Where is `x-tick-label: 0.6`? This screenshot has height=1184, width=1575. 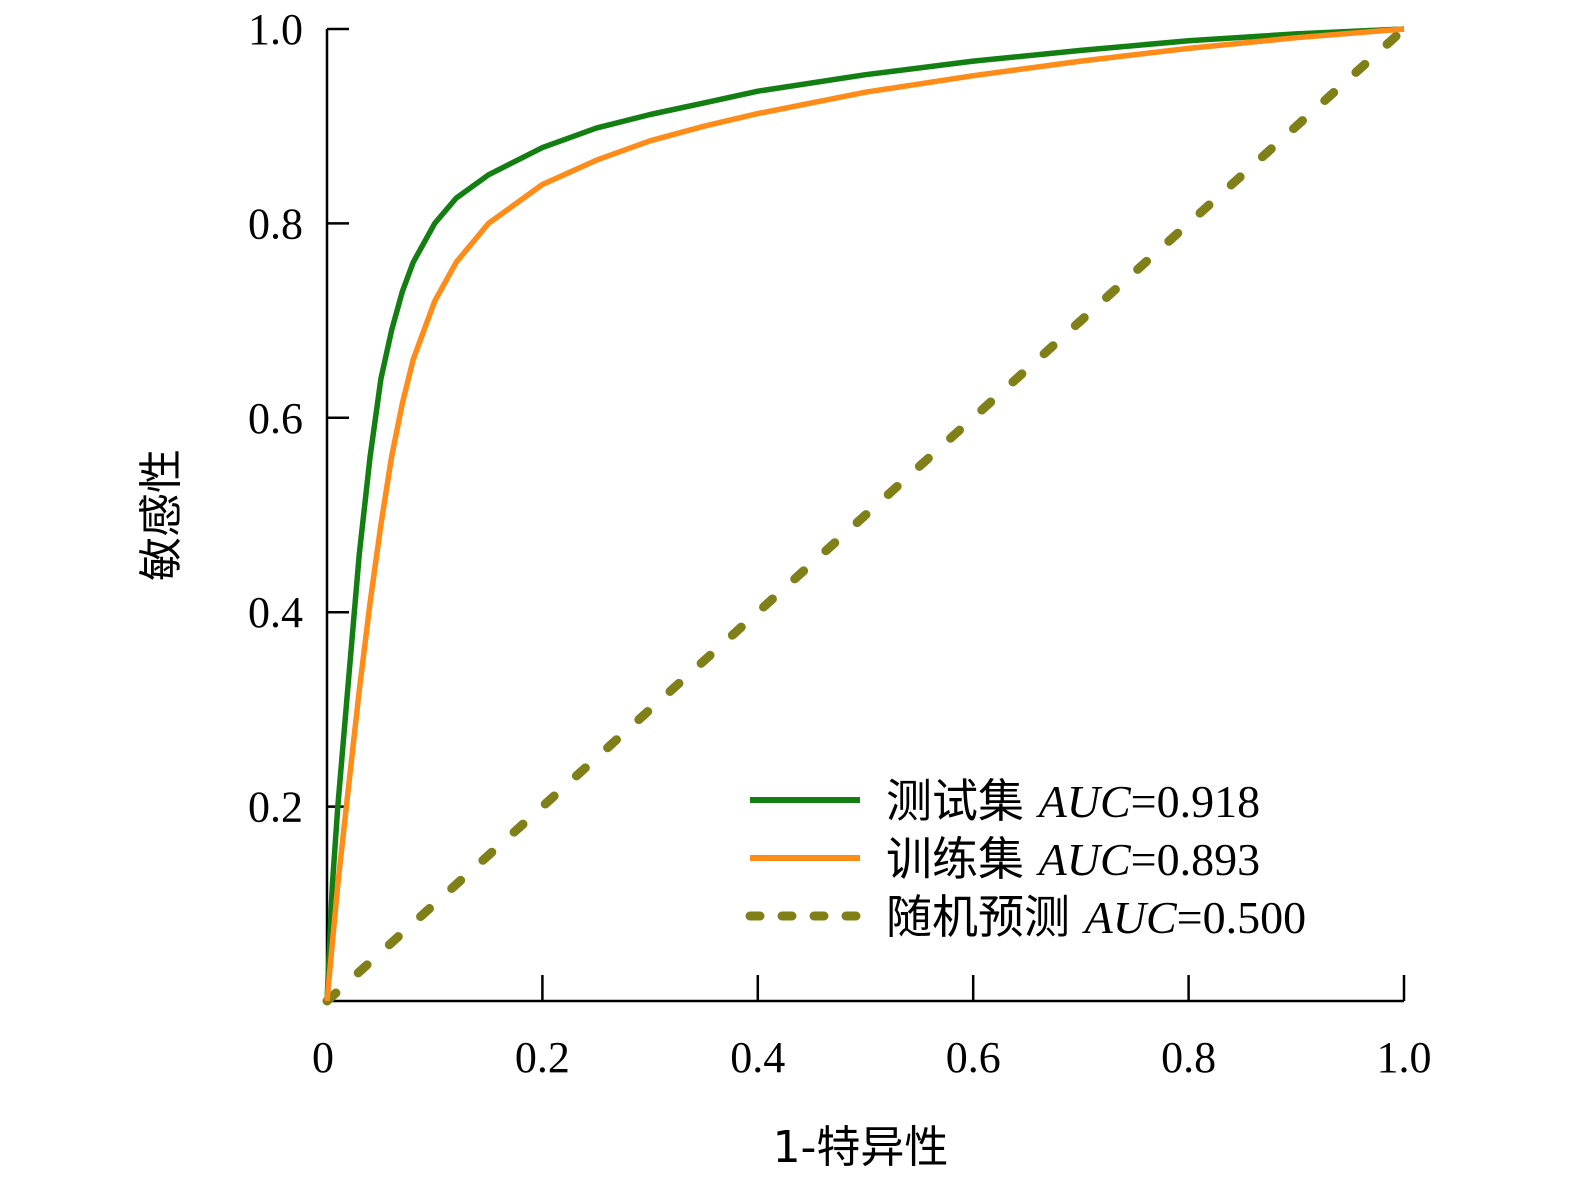
x-tick-label: 0.6 is located at coordinates (973, 1057).